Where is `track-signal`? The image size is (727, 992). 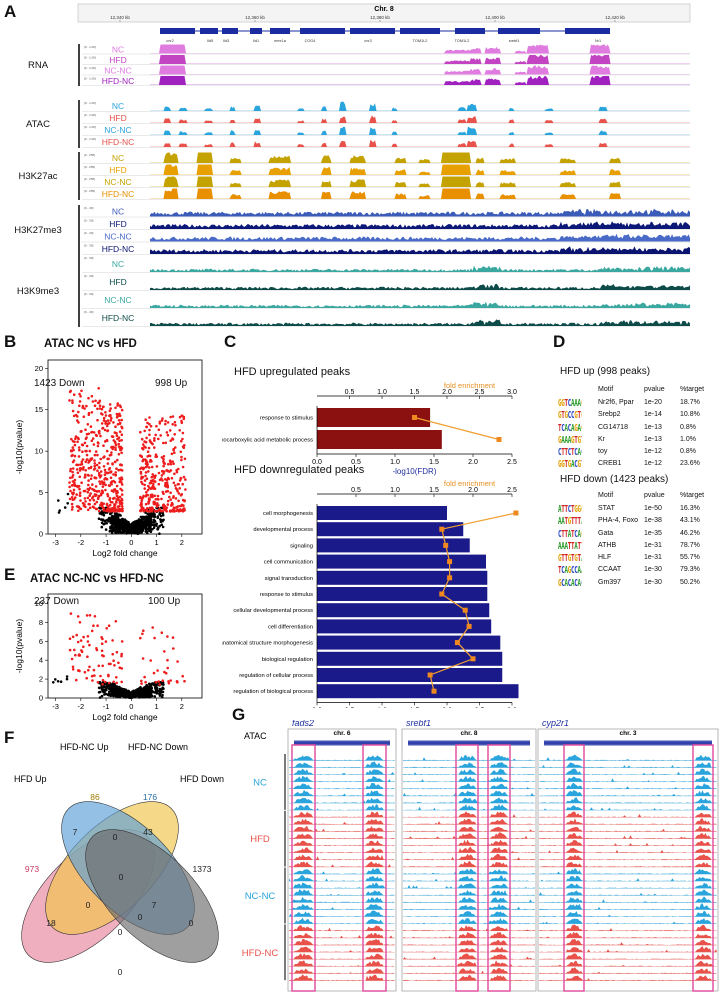 track-signal is located at coordinates (420, 237).